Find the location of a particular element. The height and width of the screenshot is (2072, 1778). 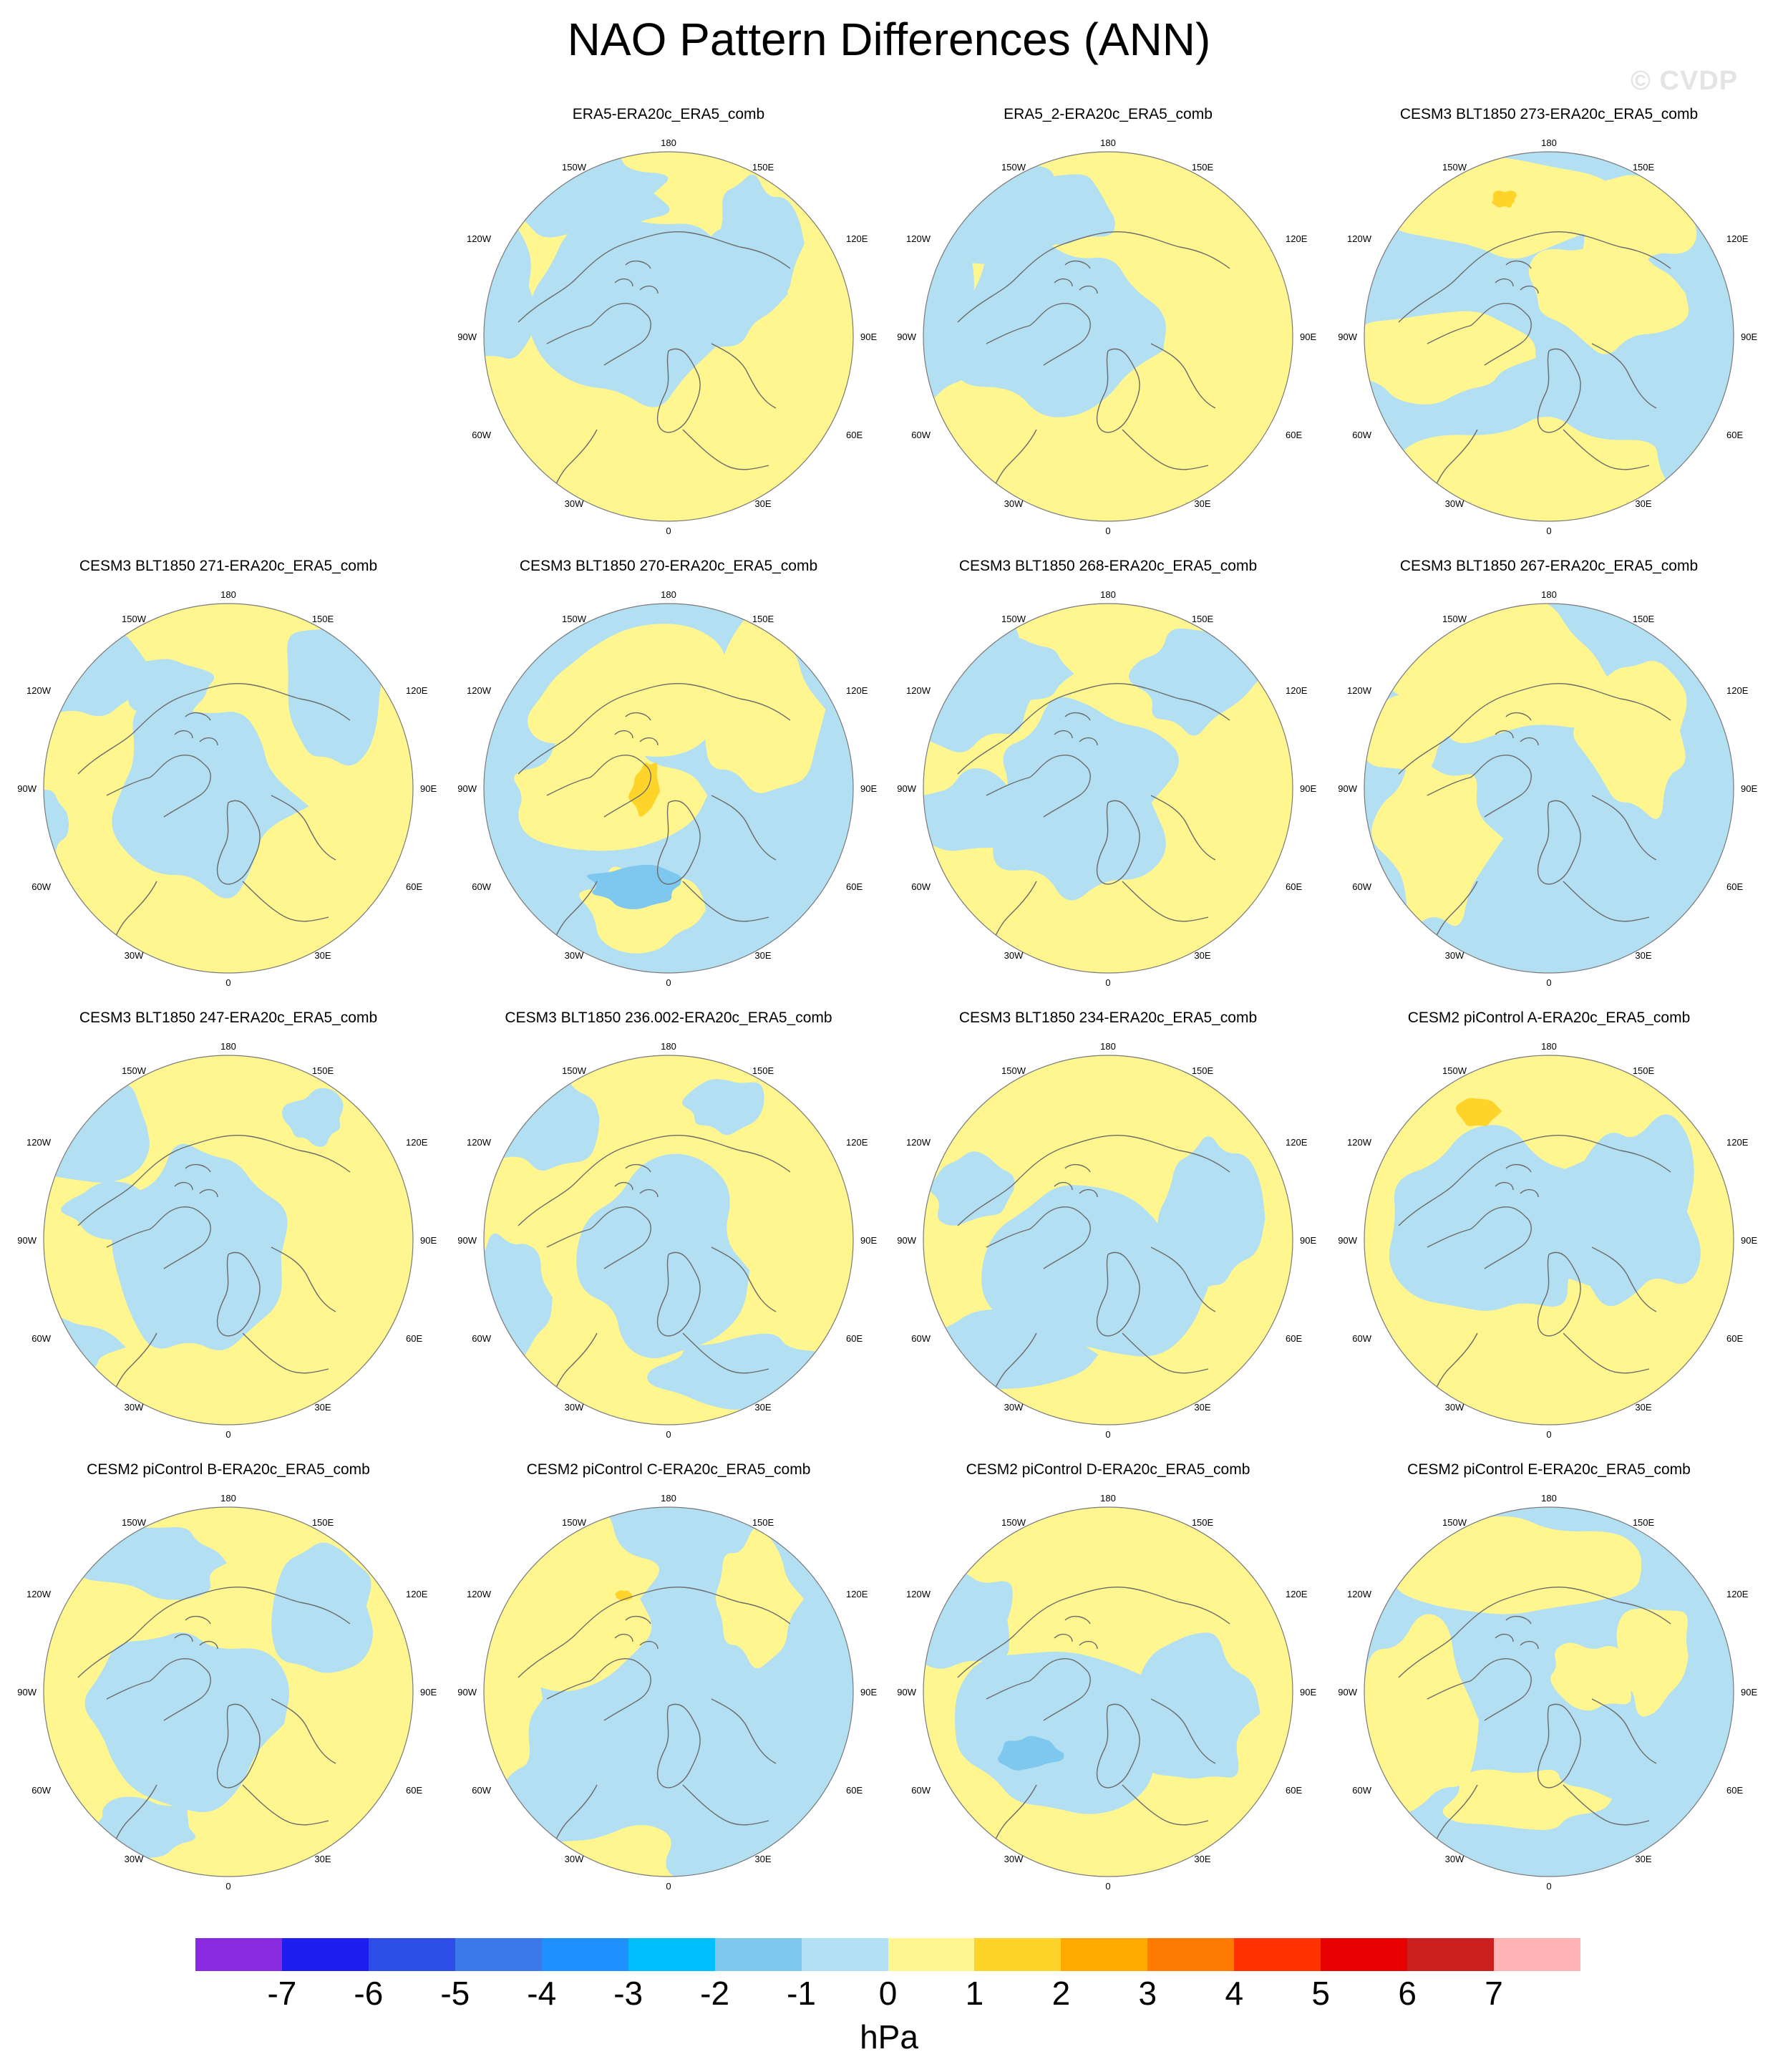

colorbar-tick-label: -6 is located at coordinates (369, 1993).